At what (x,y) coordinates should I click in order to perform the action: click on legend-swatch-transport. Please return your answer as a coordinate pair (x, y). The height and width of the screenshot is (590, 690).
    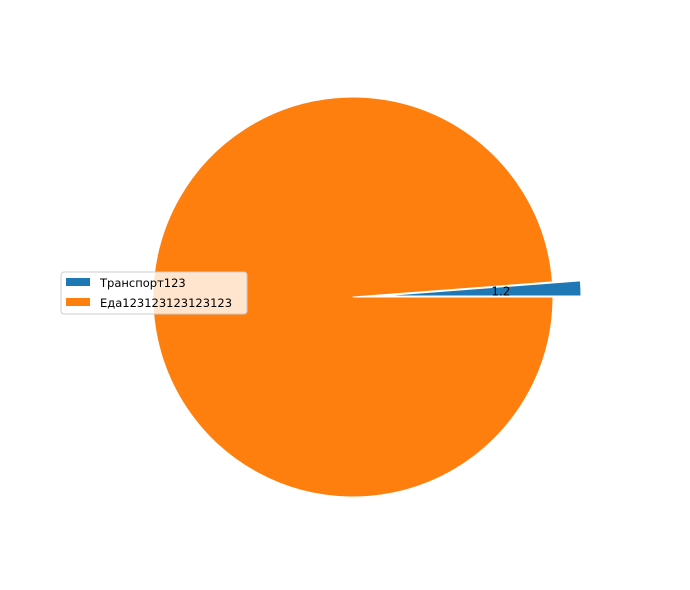
    Looking at the image, I should click on (78, 282).